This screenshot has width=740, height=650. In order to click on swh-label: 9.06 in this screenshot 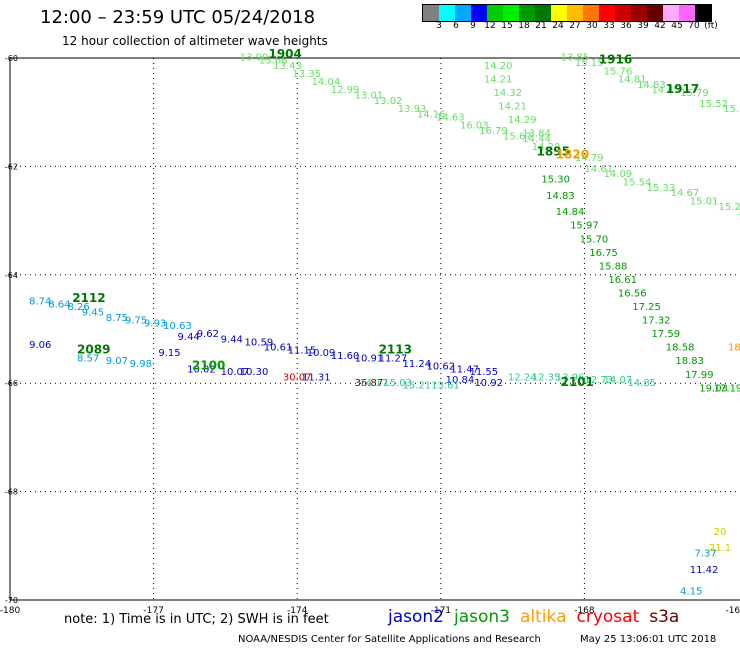, I will do `click(40, 345)`.